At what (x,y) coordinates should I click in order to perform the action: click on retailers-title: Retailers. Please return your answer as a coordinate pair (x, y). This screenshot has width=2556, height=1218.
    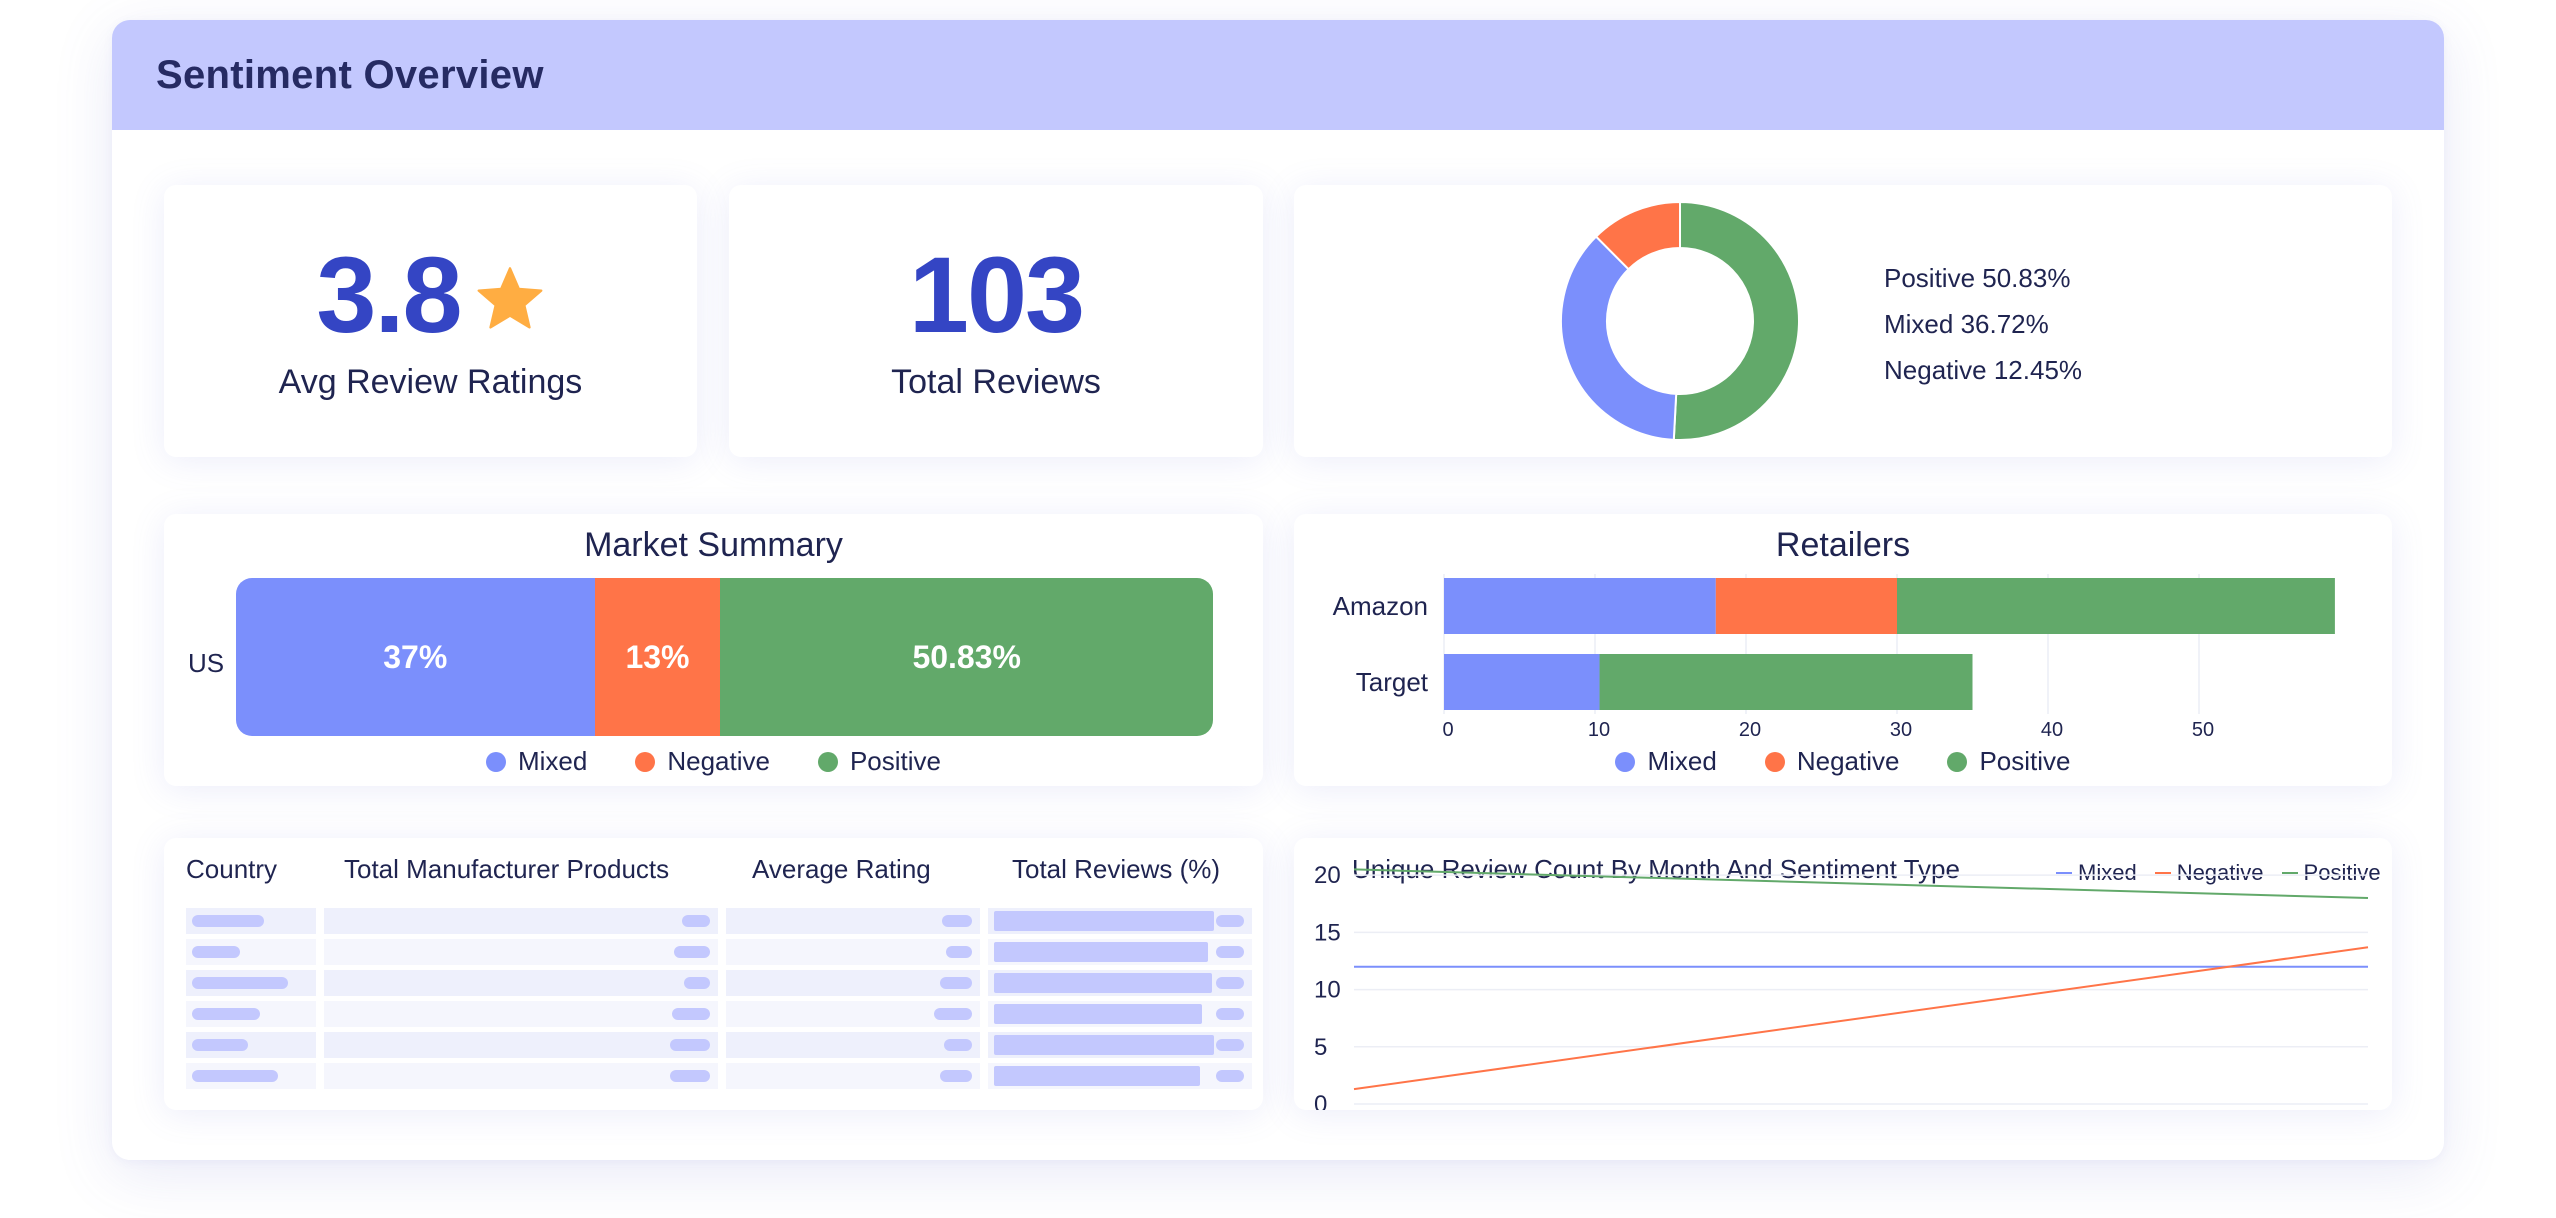
    Looking at the image, I should click on (1843, 545).